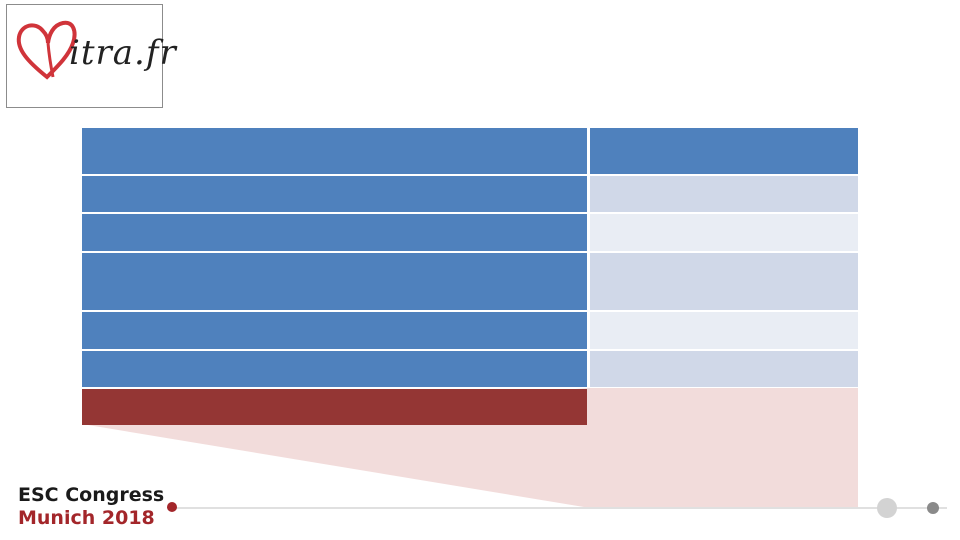  Describe the element at coordinates (46, 50) in the screenshot. I see `heart-icon` at that location.